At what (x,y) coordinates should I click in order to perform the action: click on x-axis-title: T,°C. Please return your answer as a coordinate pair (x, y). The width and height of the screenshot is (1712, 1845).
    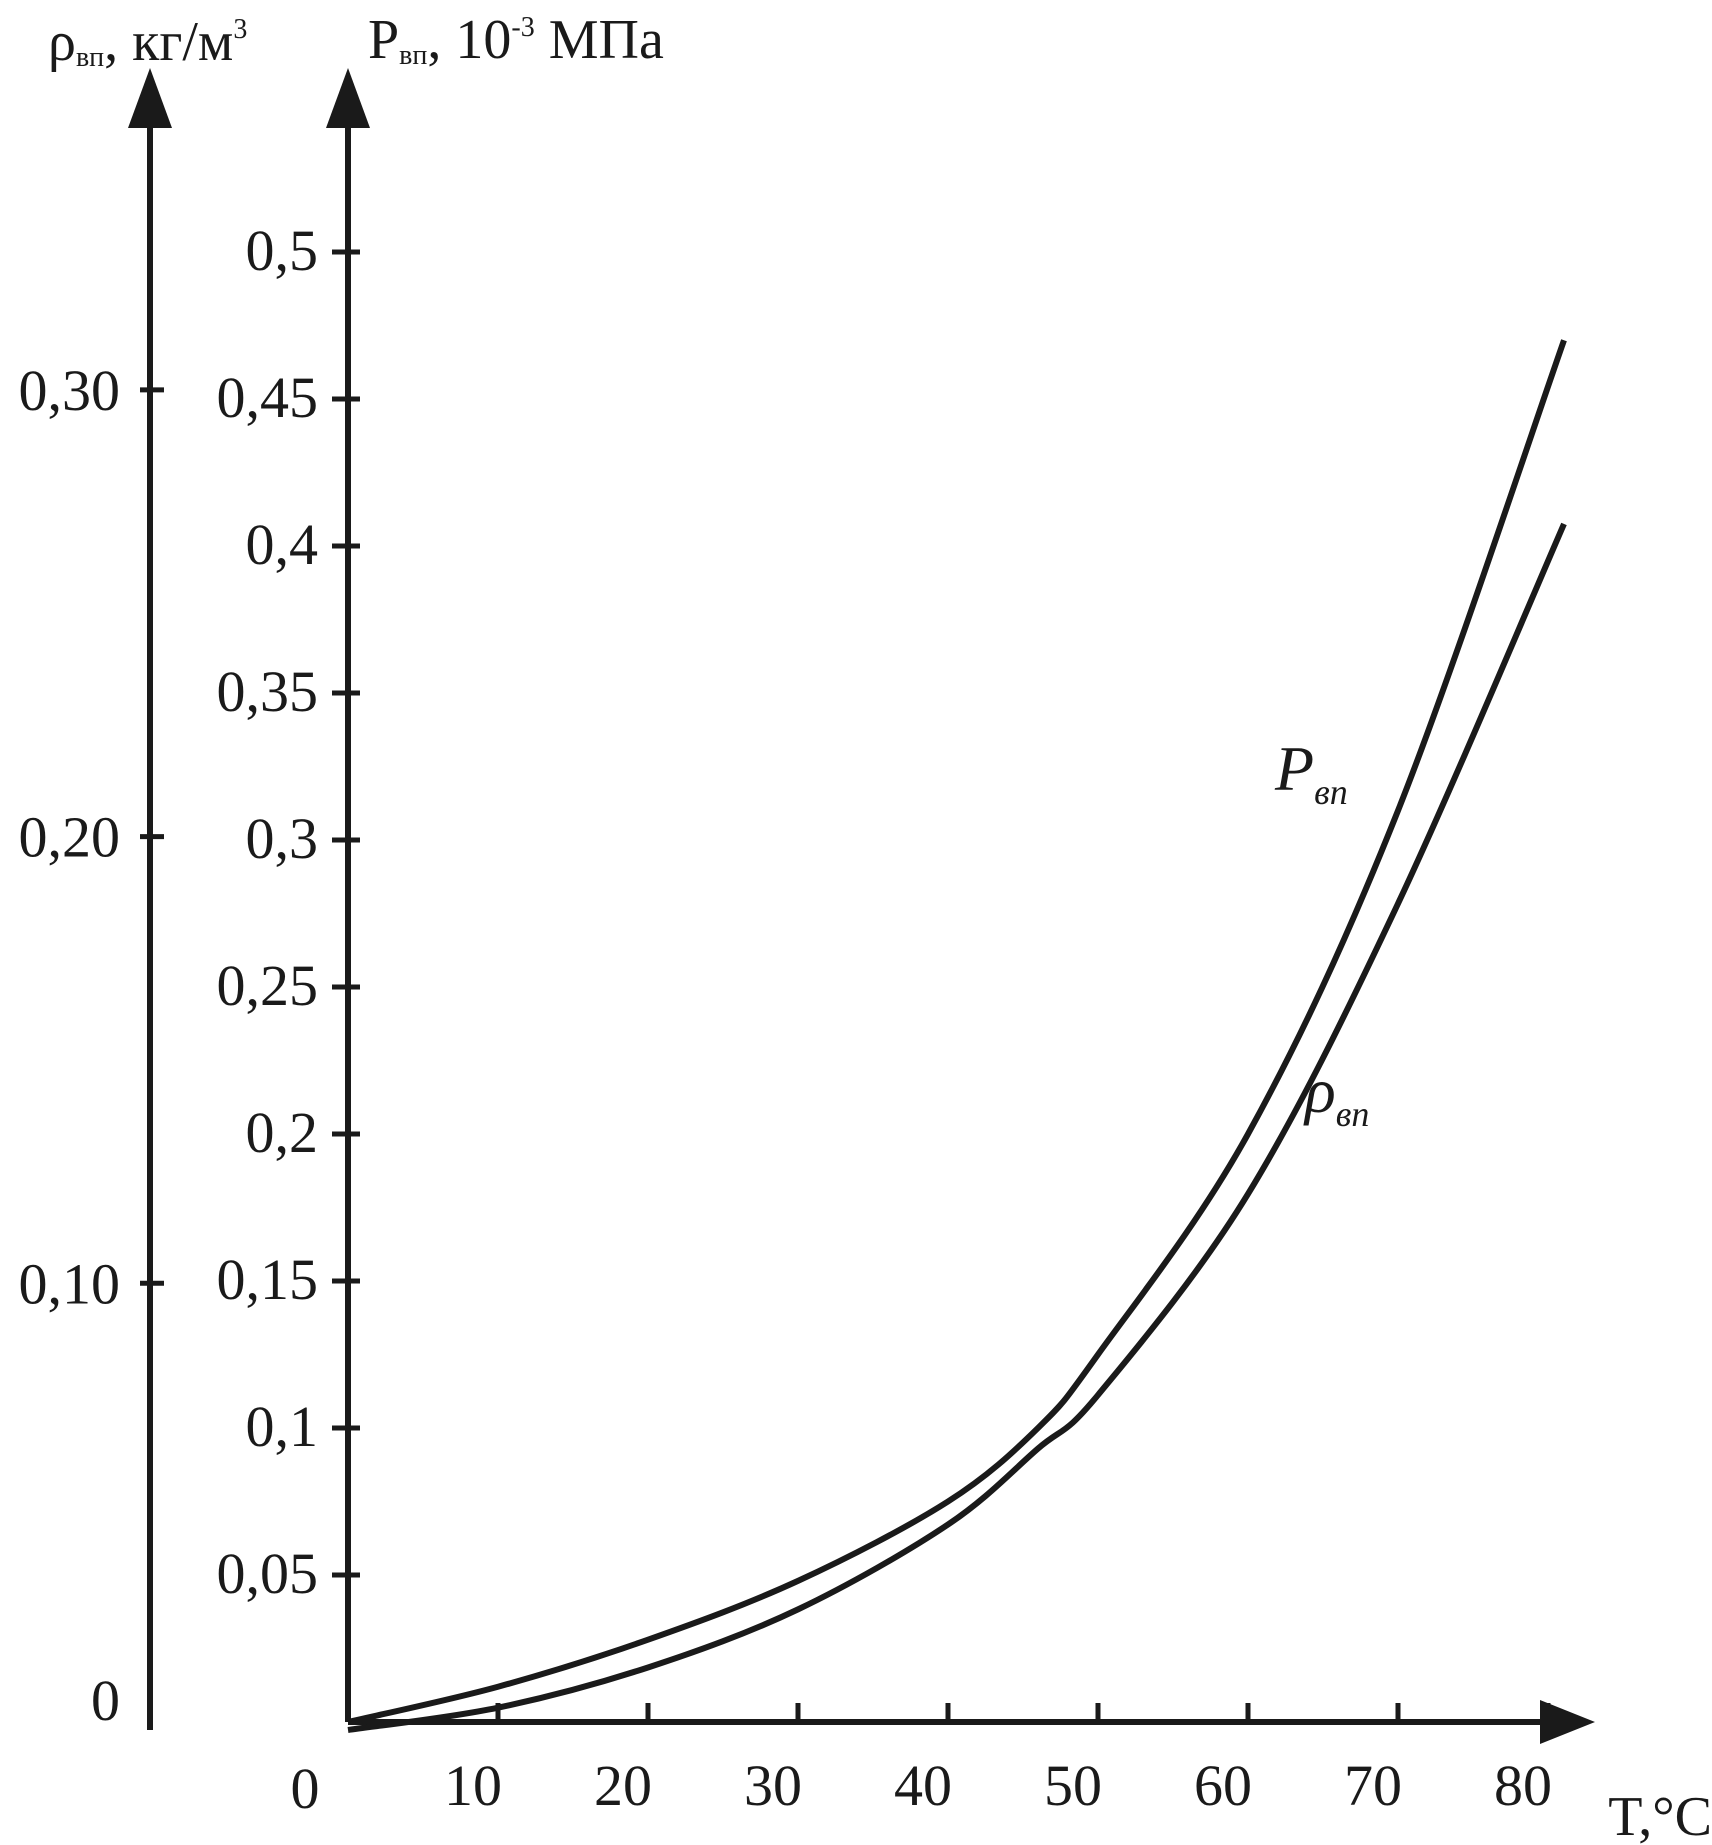
    Looking at the image, I should click on (1660, 1815).